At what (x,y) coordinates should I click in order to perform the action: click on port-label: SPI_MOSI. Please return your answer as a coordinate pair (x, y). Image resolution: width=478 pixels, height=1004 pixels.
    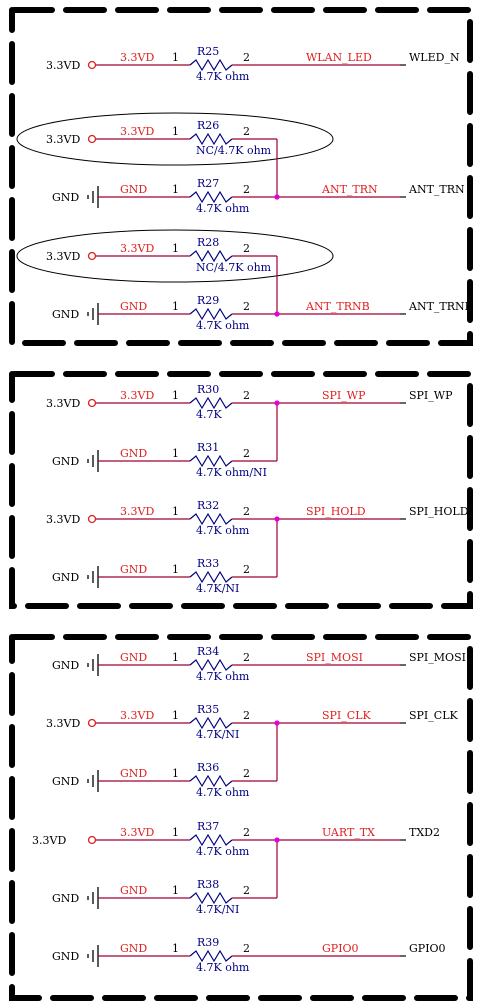
    Looking at the image, I should click on (437, 657).